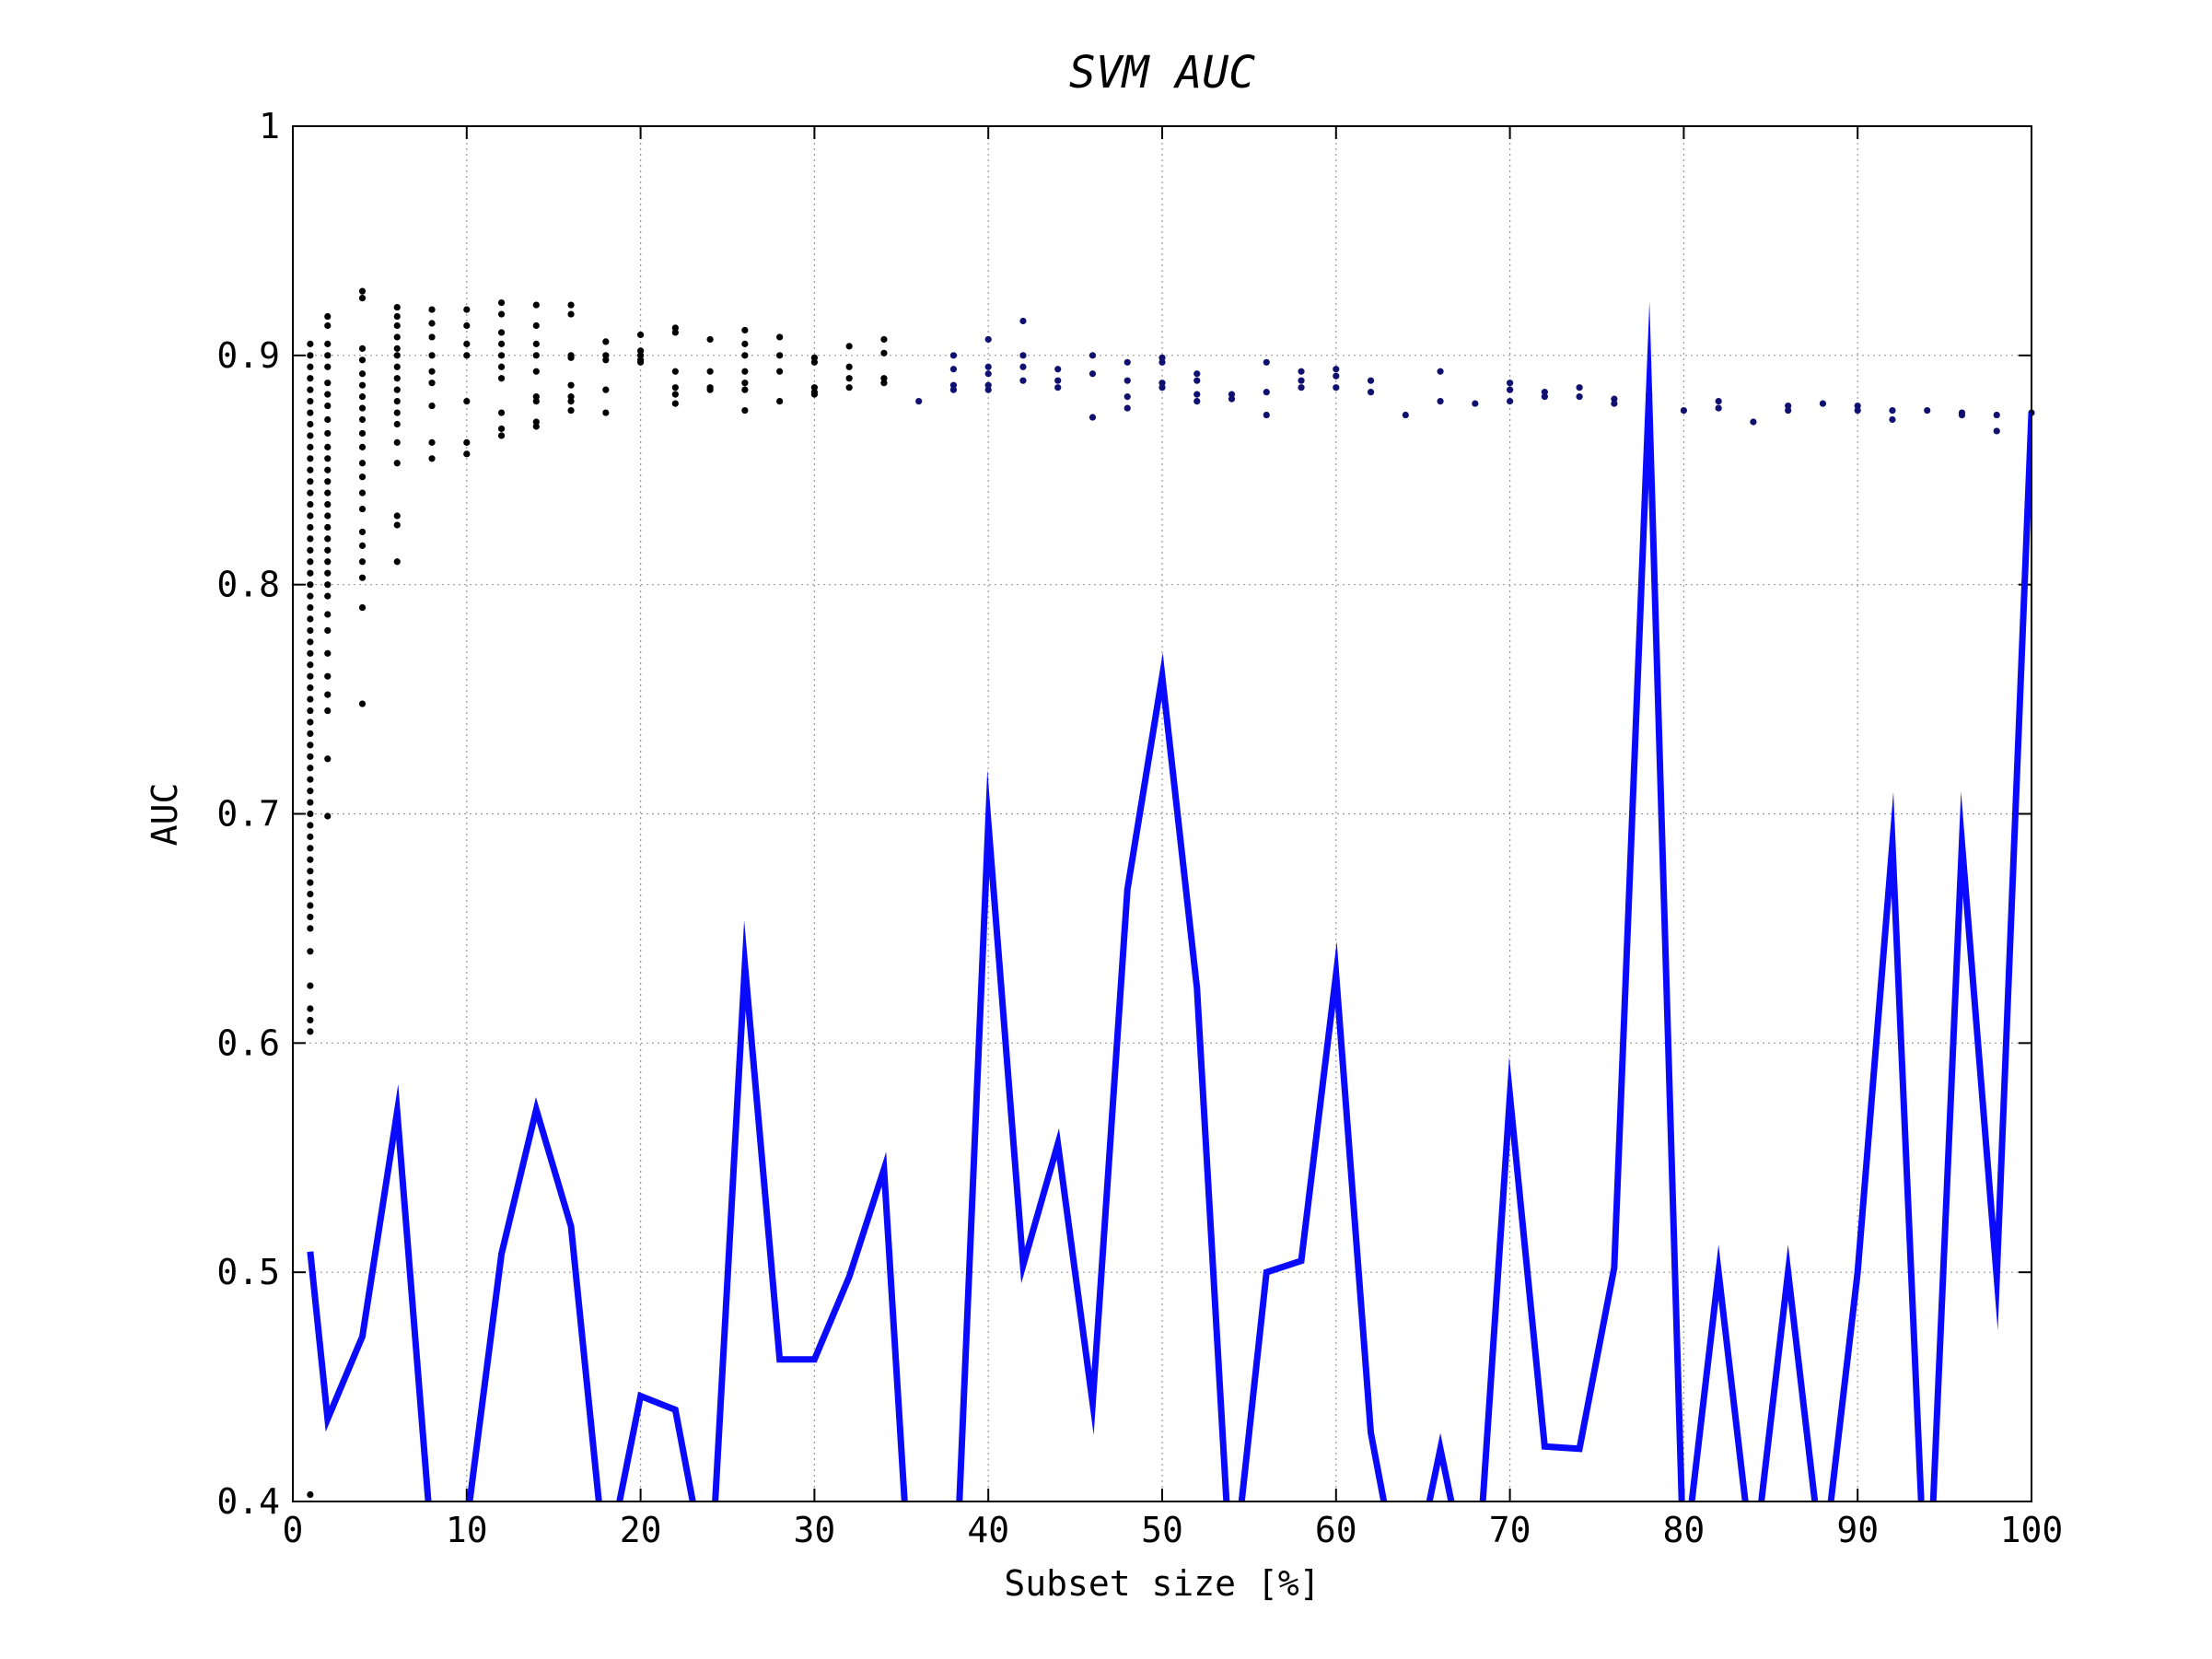 Image resolution: width=2212 pixels, height=1659 pixels. Describe the element at coordinates (248, 1272) in the screenshot. I see `y-tick-label: 0.5` at that location.